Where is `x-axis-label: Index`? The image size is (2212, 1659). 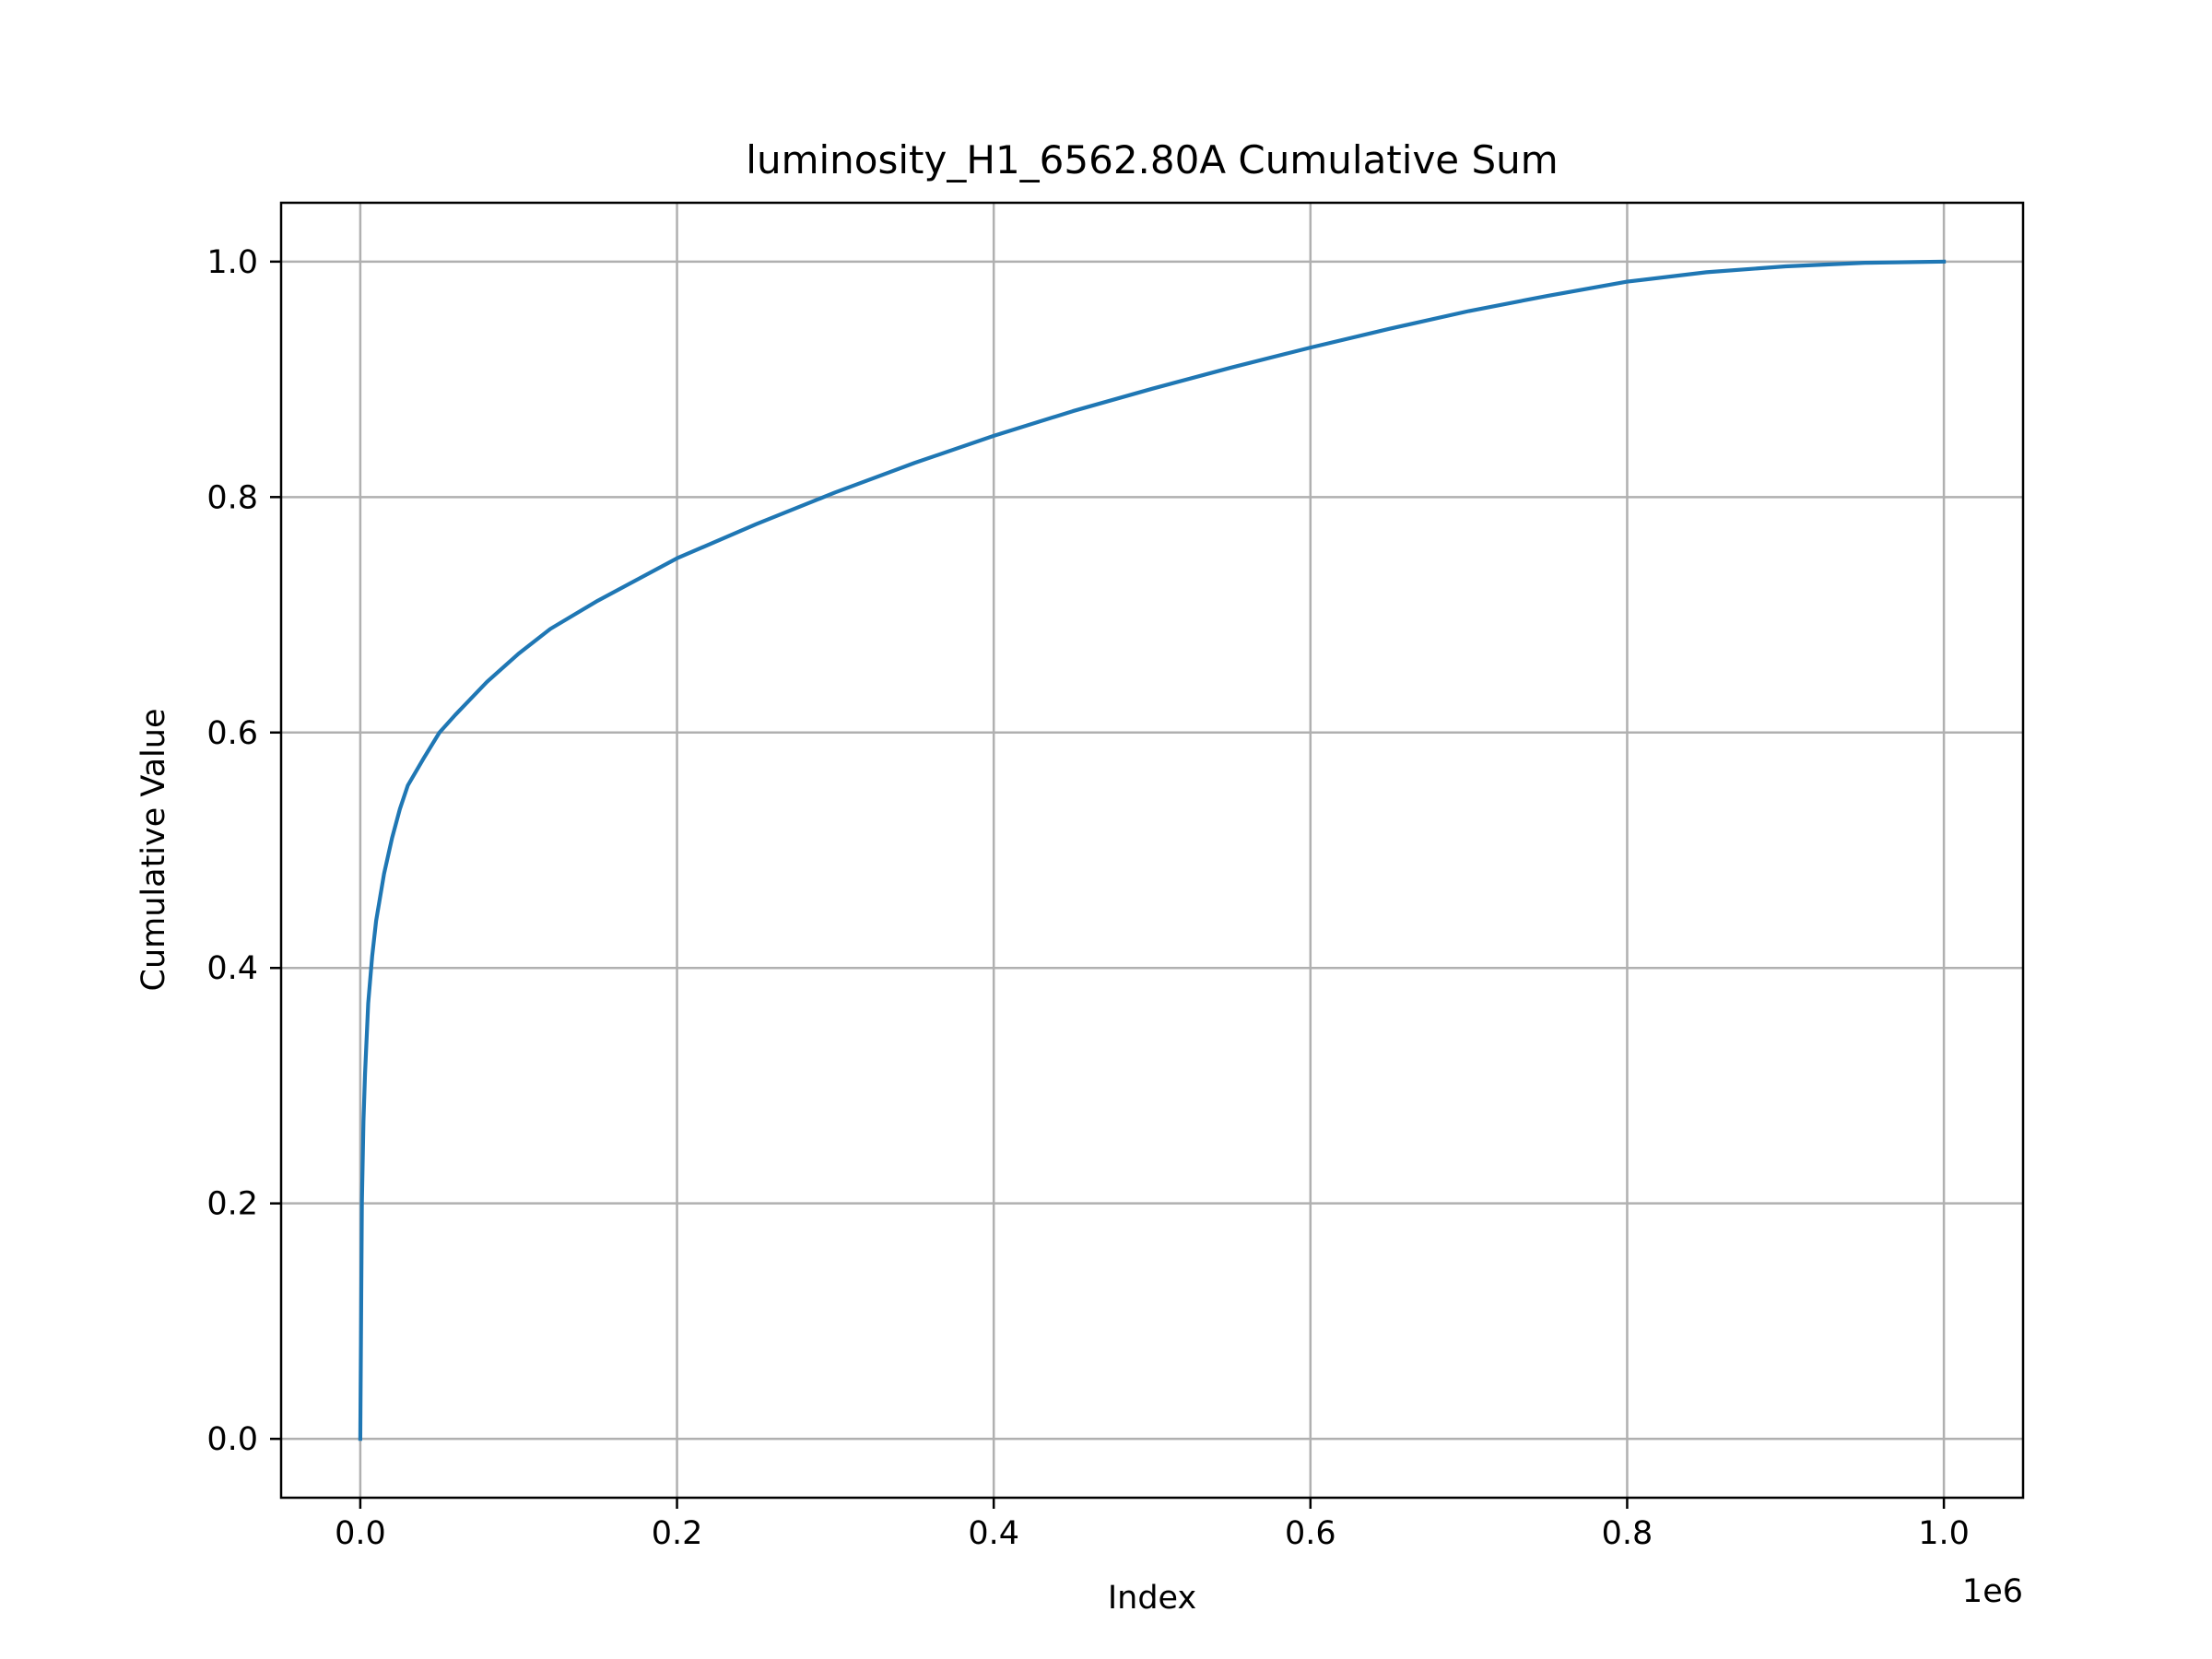
x-axis-label: Index is located at coordinates (1152, 1598).